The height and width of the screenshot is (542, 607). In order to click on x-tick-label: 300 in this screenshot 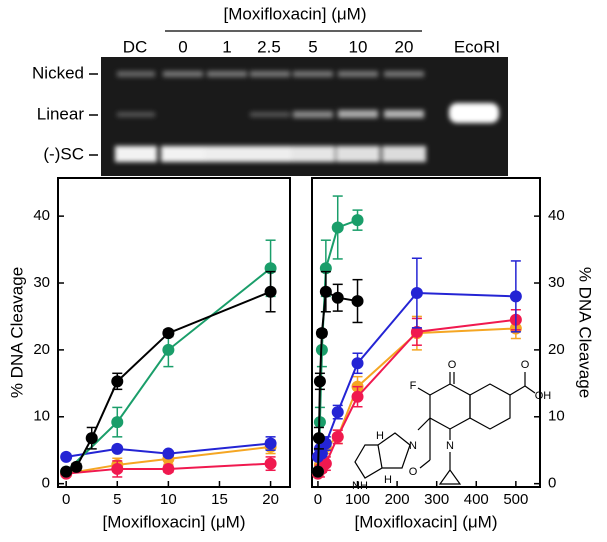, I will do `click(436, 499)`.